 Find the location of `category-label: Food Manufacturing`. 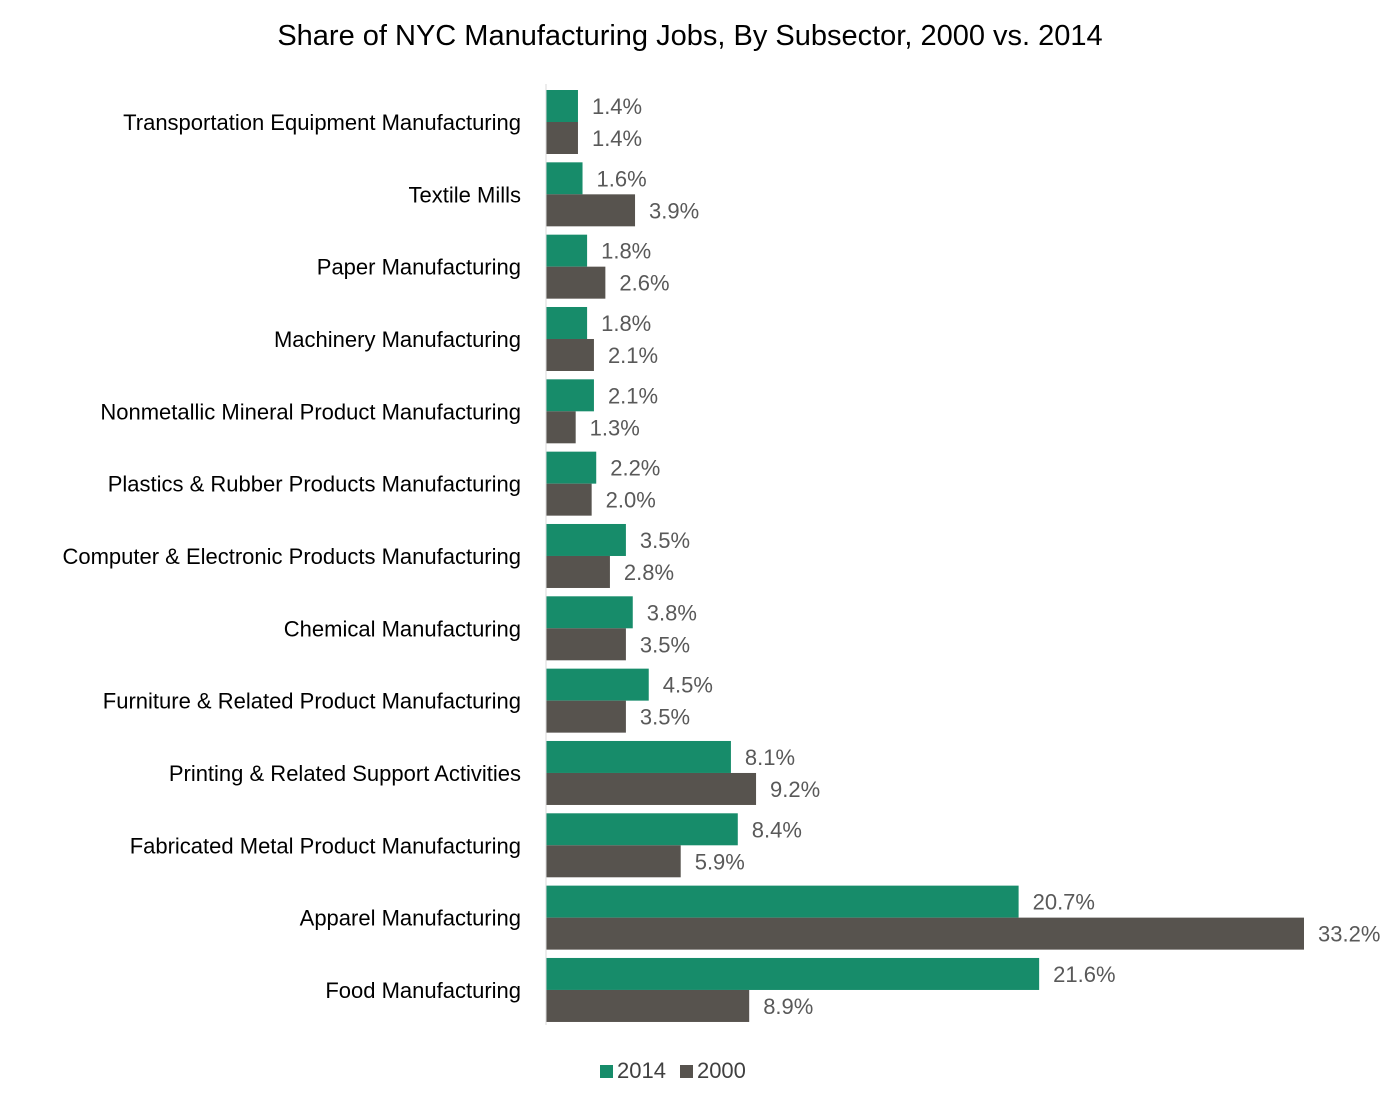

category-label: Food Manufacturing is located at coordinates (423, 990).